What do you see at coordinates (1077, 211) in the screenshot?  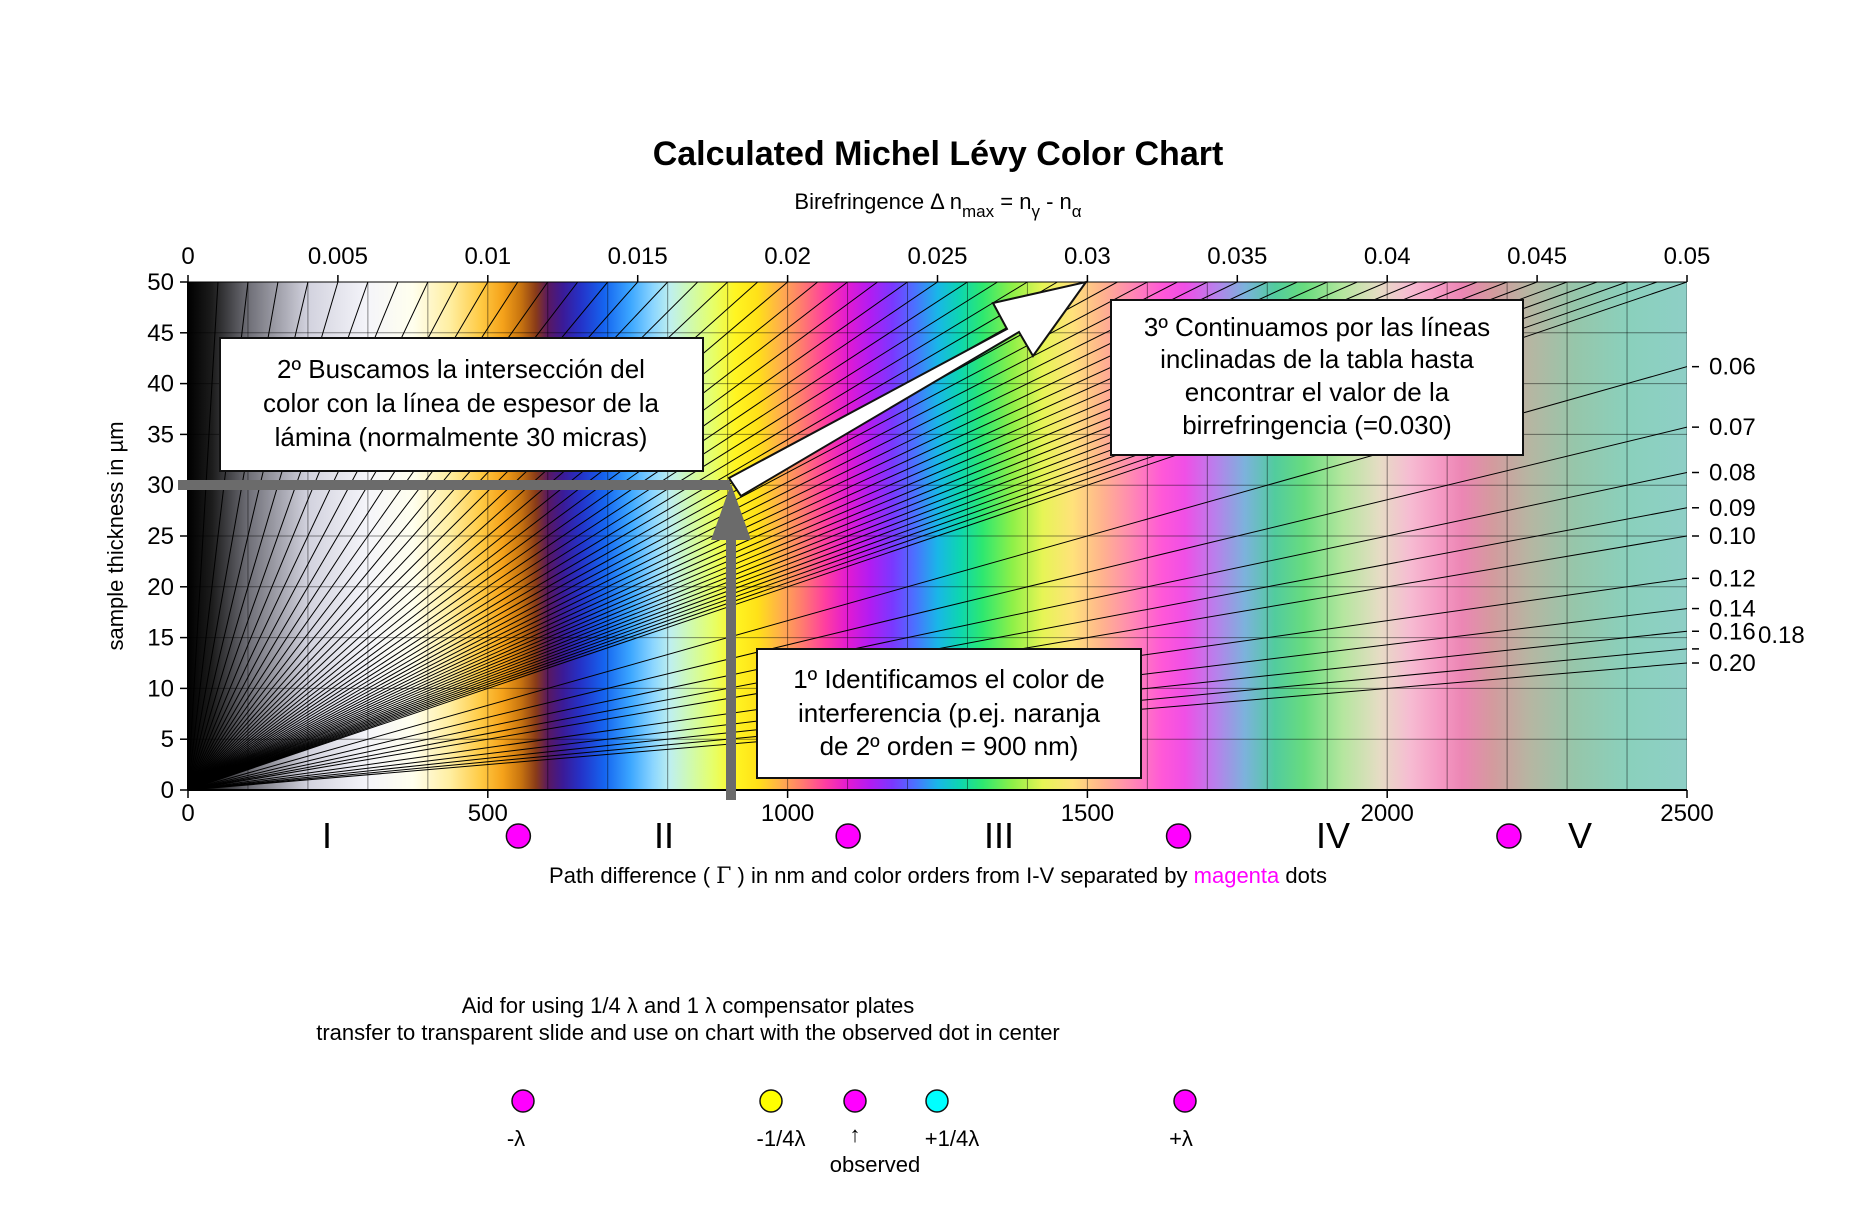 I see `top-axis-label-subscript: α` at bounding box center [1077, 211].